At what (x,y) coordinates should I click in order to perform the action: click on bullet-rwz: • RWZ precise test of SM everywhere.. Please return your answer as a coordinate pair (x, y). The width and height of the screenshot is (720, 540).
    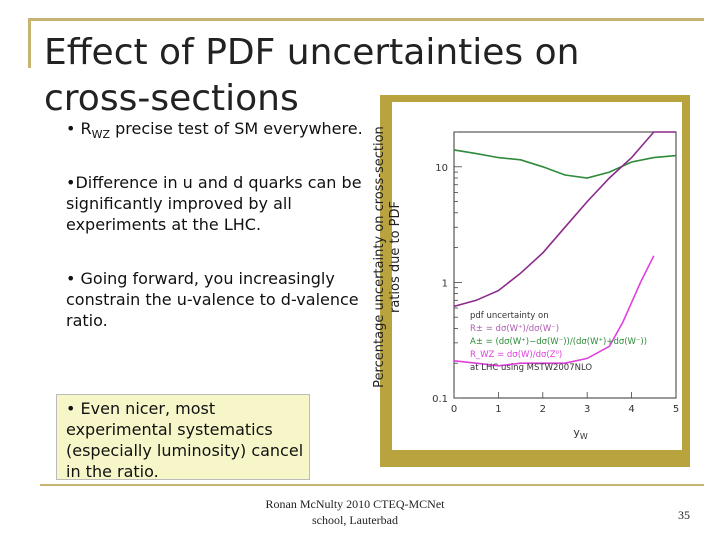
    Looking at the image, I should click on (226, 131).